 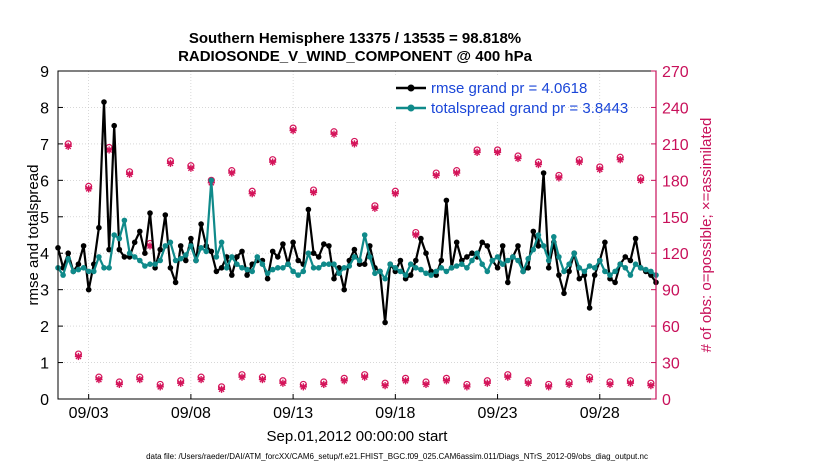 What do you see at coordinates (671, 364) in the screenshot?
I see `y2-tick-label: 30` at bounding box center [671, 364].